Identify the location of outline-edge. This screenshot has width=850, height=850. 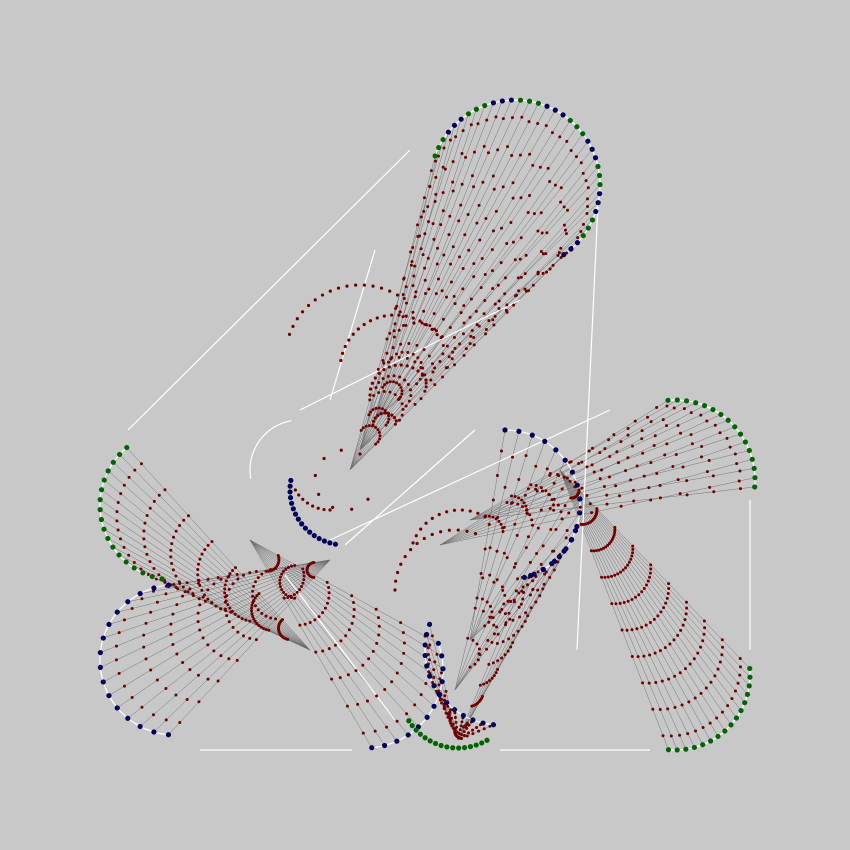
(587, 427).